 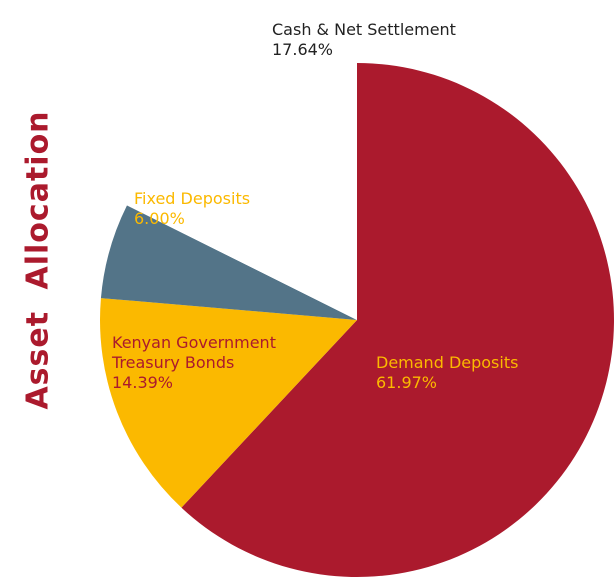 I want to click on slice-value: 6.00%, so click(x=159, y=218).